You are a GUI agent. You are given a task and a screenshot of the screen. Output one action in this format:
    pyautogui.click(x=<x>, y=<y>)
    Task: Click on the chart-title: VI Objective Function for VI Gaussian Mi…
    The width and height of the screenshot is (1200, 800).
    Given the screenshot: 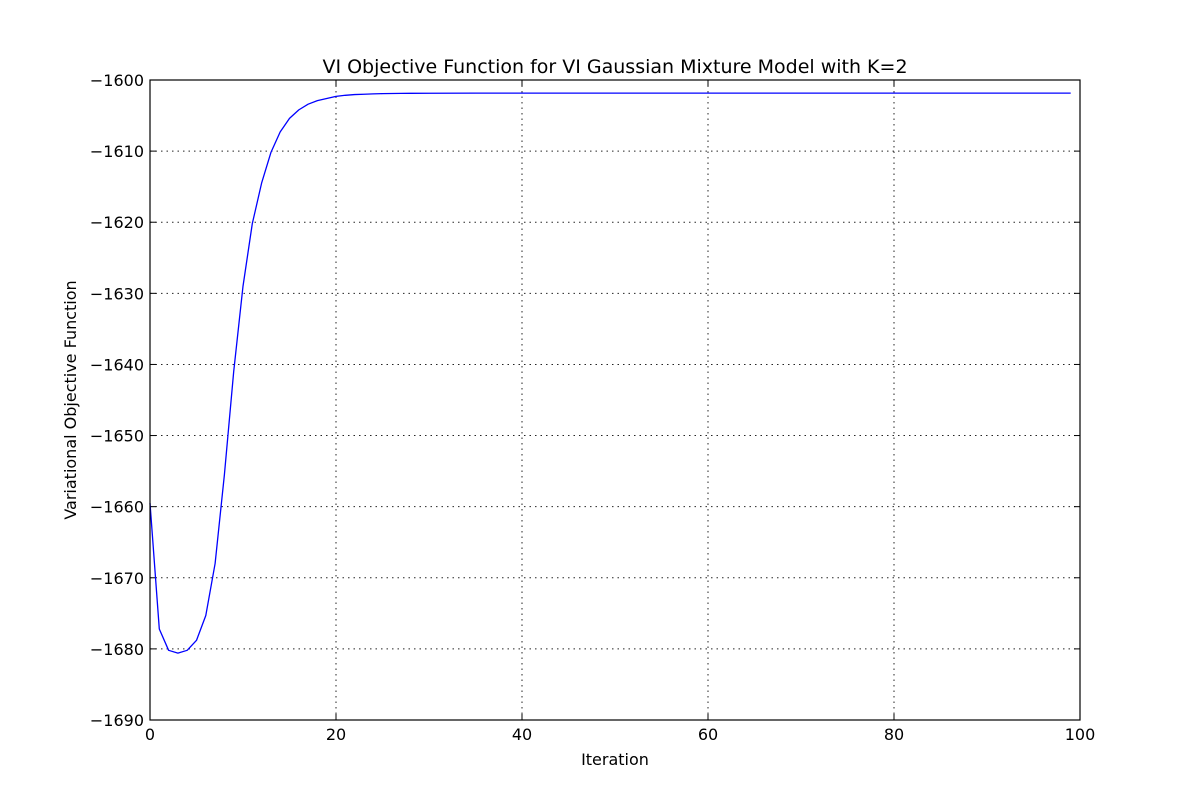 What is the action you would take?
    pyautogui.click(x=614, y=67)
    